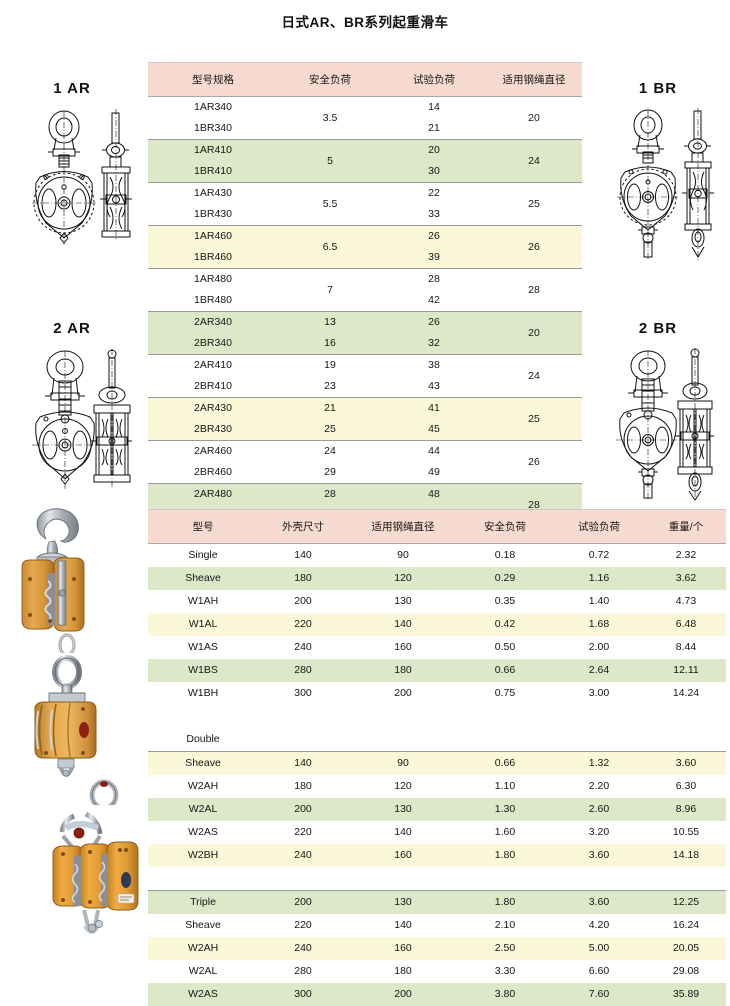 The height and width of the screenshot is (1006, 730). I want to click on cell-shell-size: 280, so click(303, 670).